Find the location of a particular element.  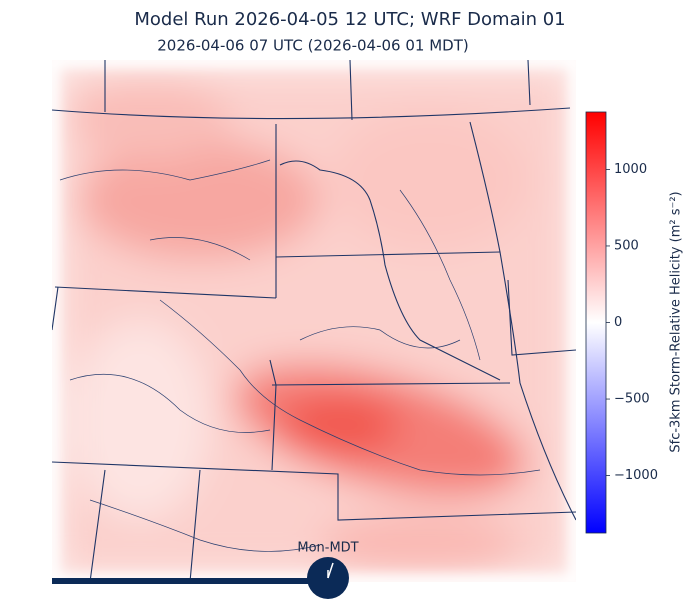

timeline-bar is located at coordinates (191, 581).